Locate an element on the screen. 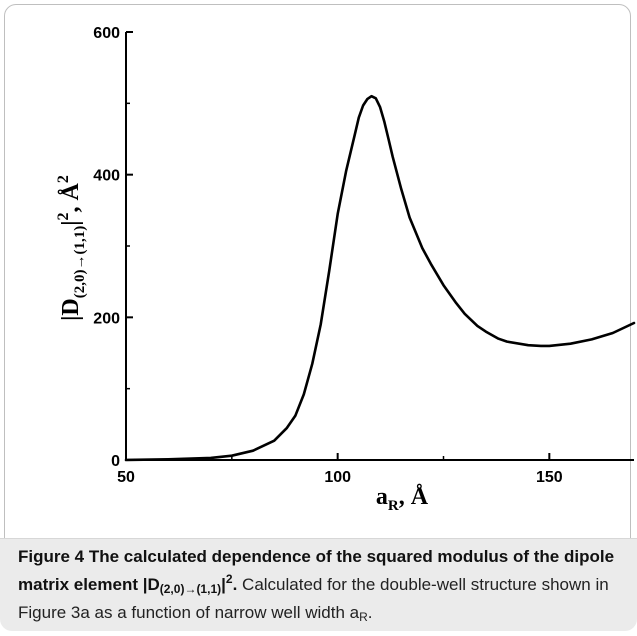 The height and width of the screenshot is (636, 637). caption-title-sub: (2,0)→(1,1) is located at coordinates (190, 589).